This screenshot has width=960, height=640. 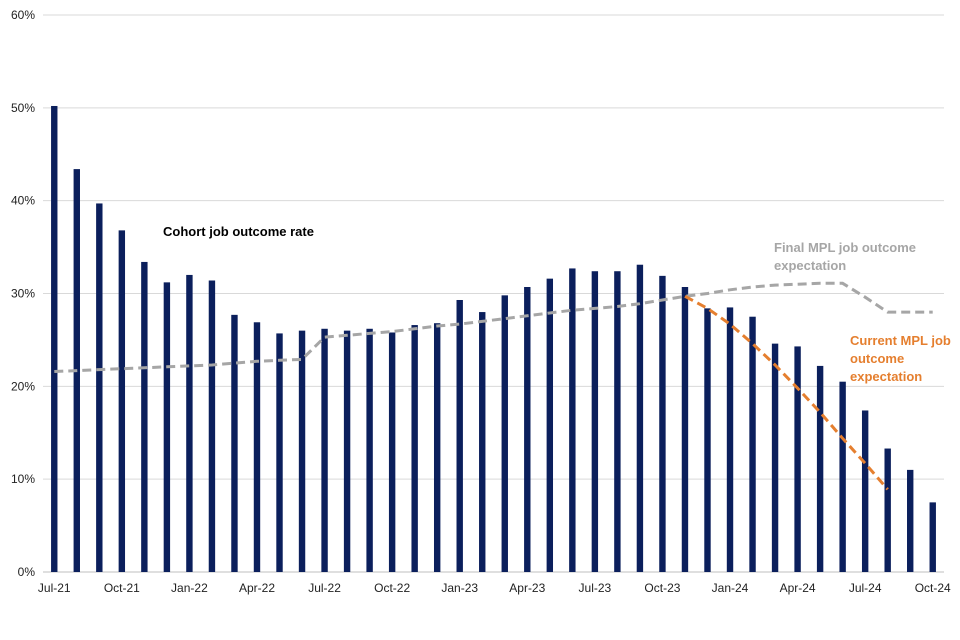 I want to click on x-tick-label: Oct-22, so click(x=392, y=588).